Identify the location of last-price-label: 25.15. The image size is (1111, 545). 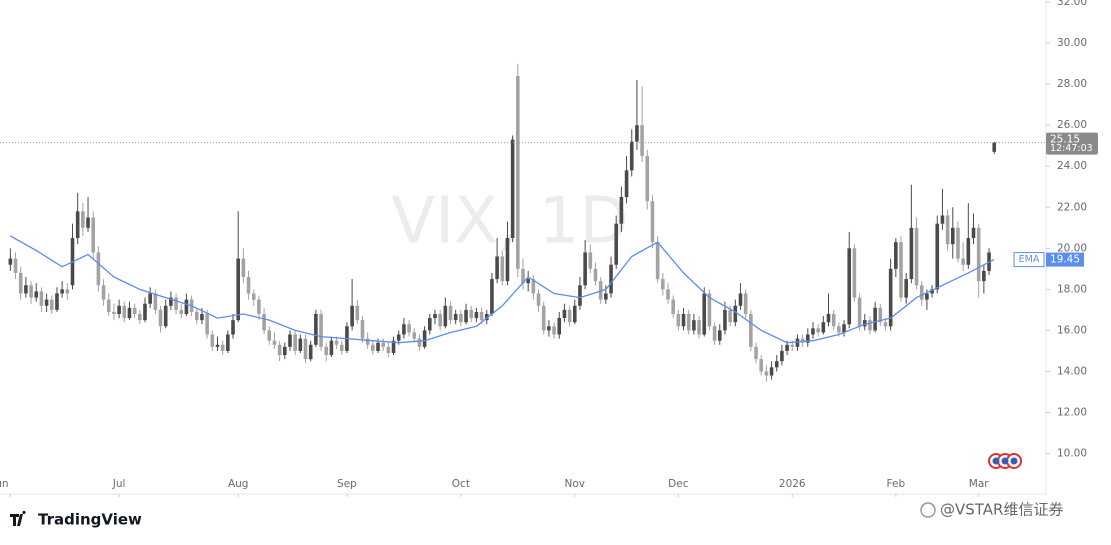
(1065, 140).